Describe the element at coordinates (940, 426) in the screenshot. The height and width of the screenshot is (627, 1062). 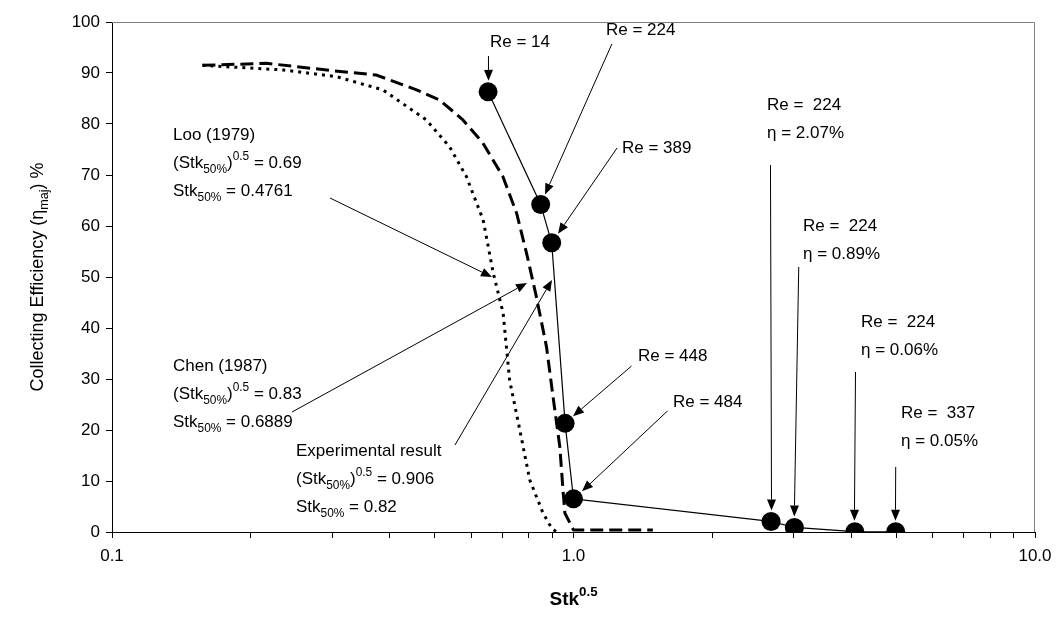
I see `annotation: Re = 337 η = 0.05%` at that location.